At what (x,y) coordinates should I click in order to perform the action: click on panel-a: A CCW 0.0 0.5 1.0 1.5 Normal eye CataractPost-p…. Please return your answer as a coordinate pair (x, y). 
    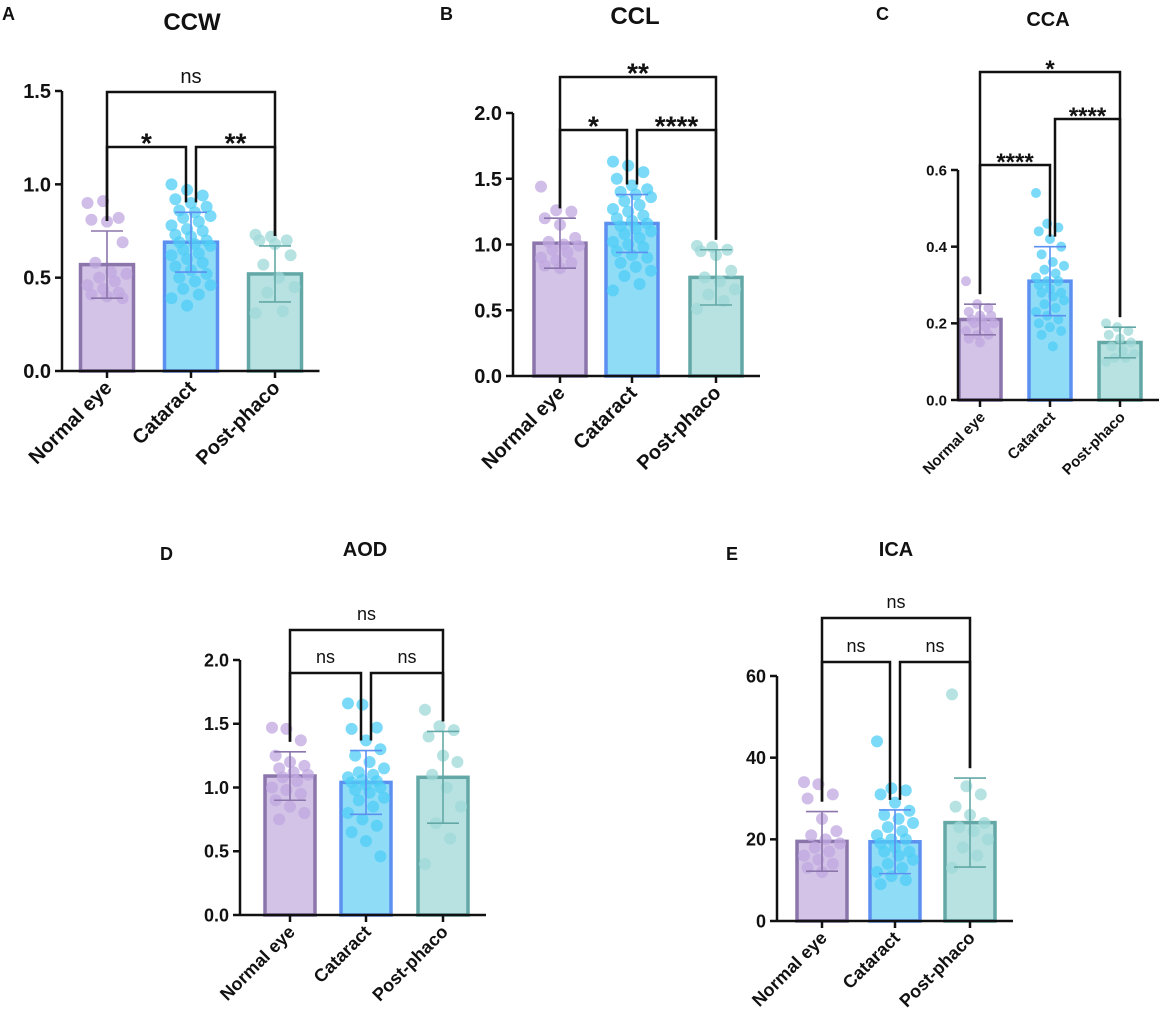
    Looking at the image, I should click on (161, 237).